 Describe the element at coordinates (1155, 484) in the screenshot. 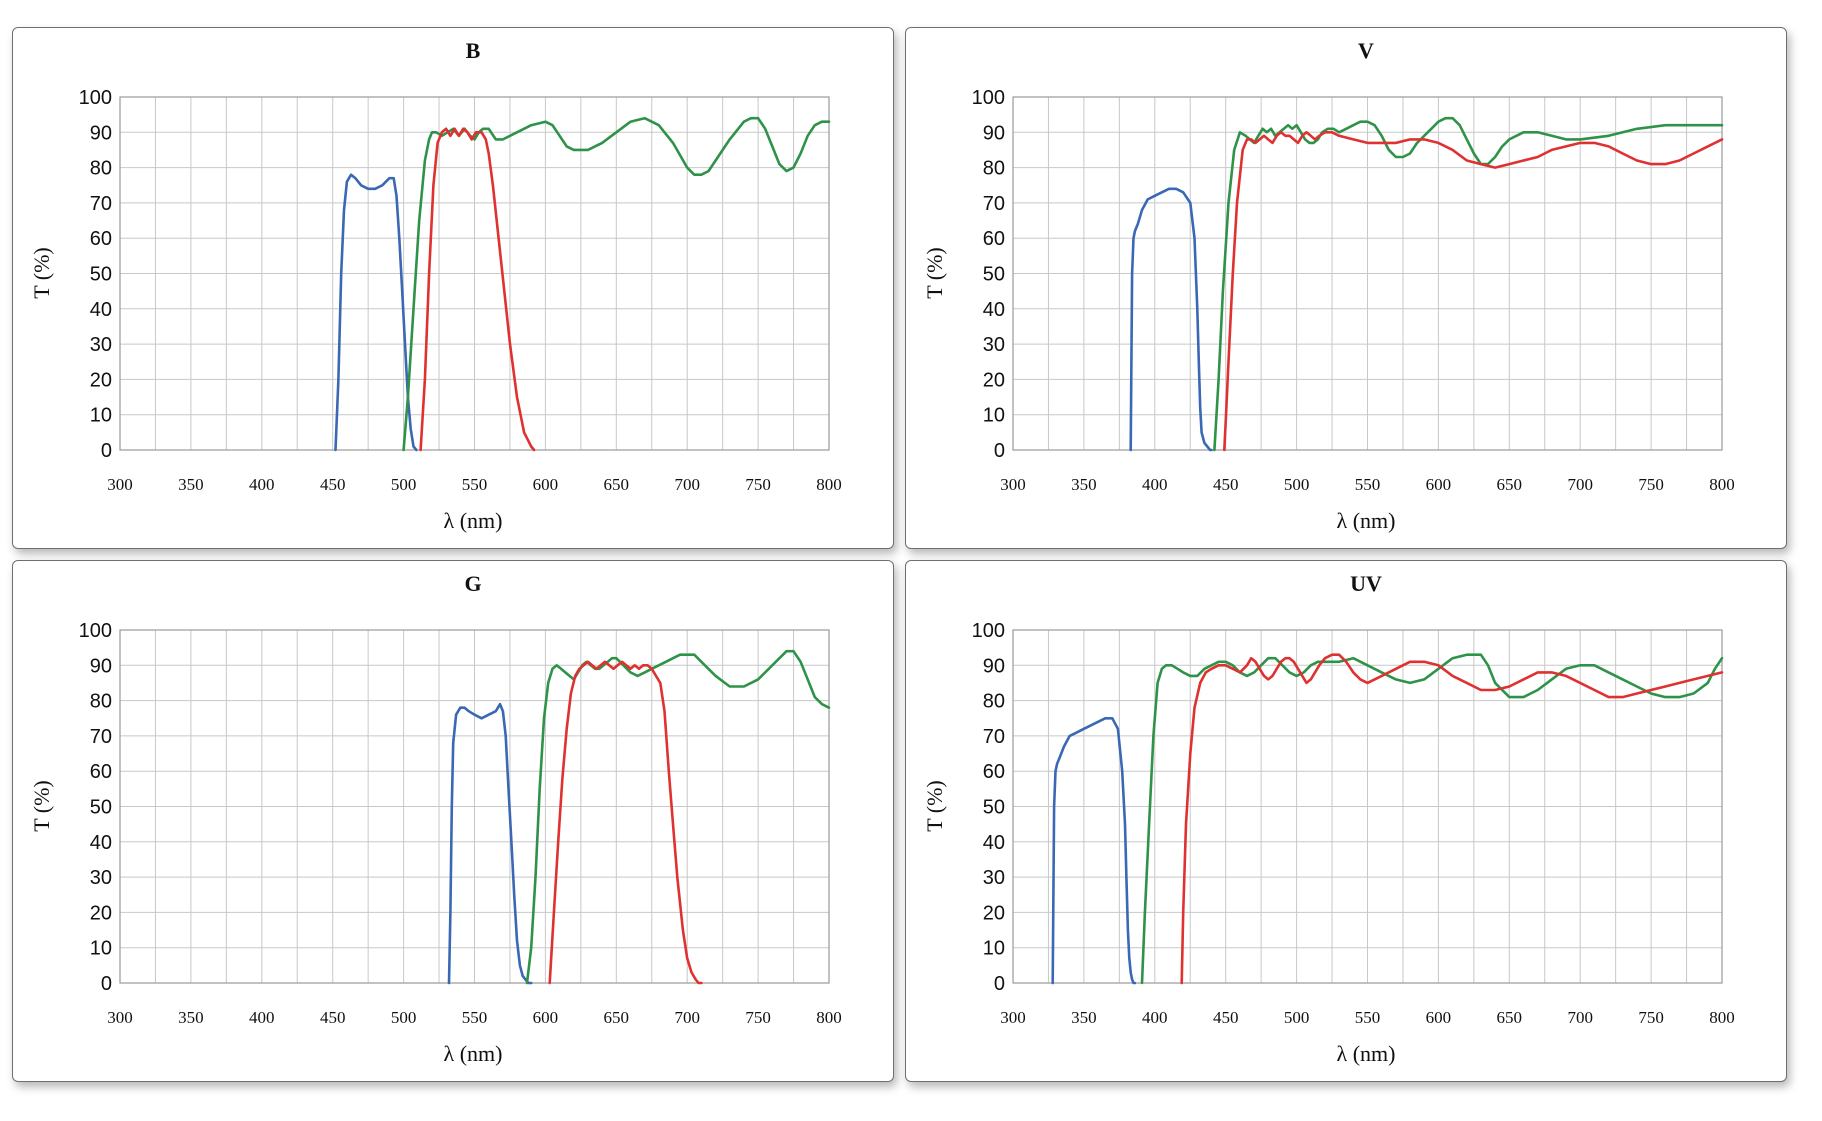

I see `x-tick-label: 400` at that location.